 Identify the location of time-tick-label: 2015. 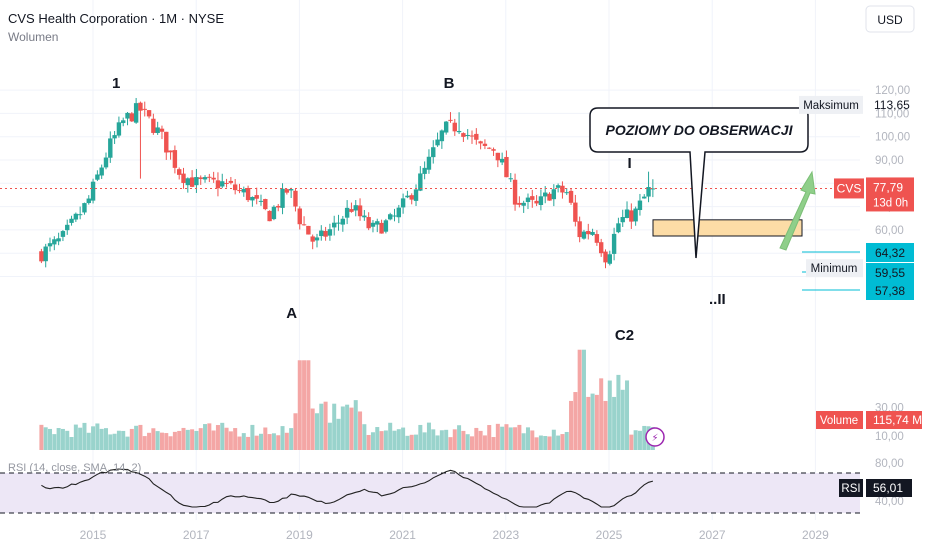
(93, 535).